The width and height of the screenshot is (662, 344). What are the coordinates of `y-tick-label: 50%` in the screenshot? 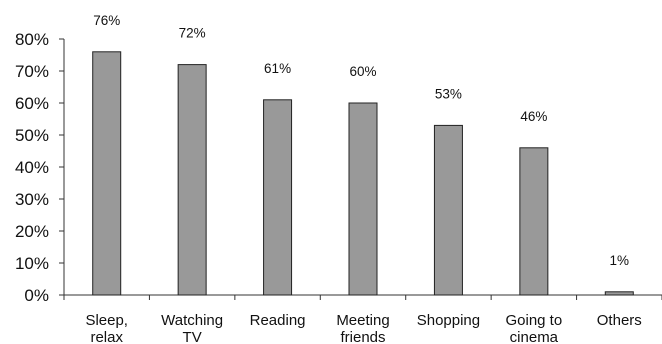 It's located at (32, 135).